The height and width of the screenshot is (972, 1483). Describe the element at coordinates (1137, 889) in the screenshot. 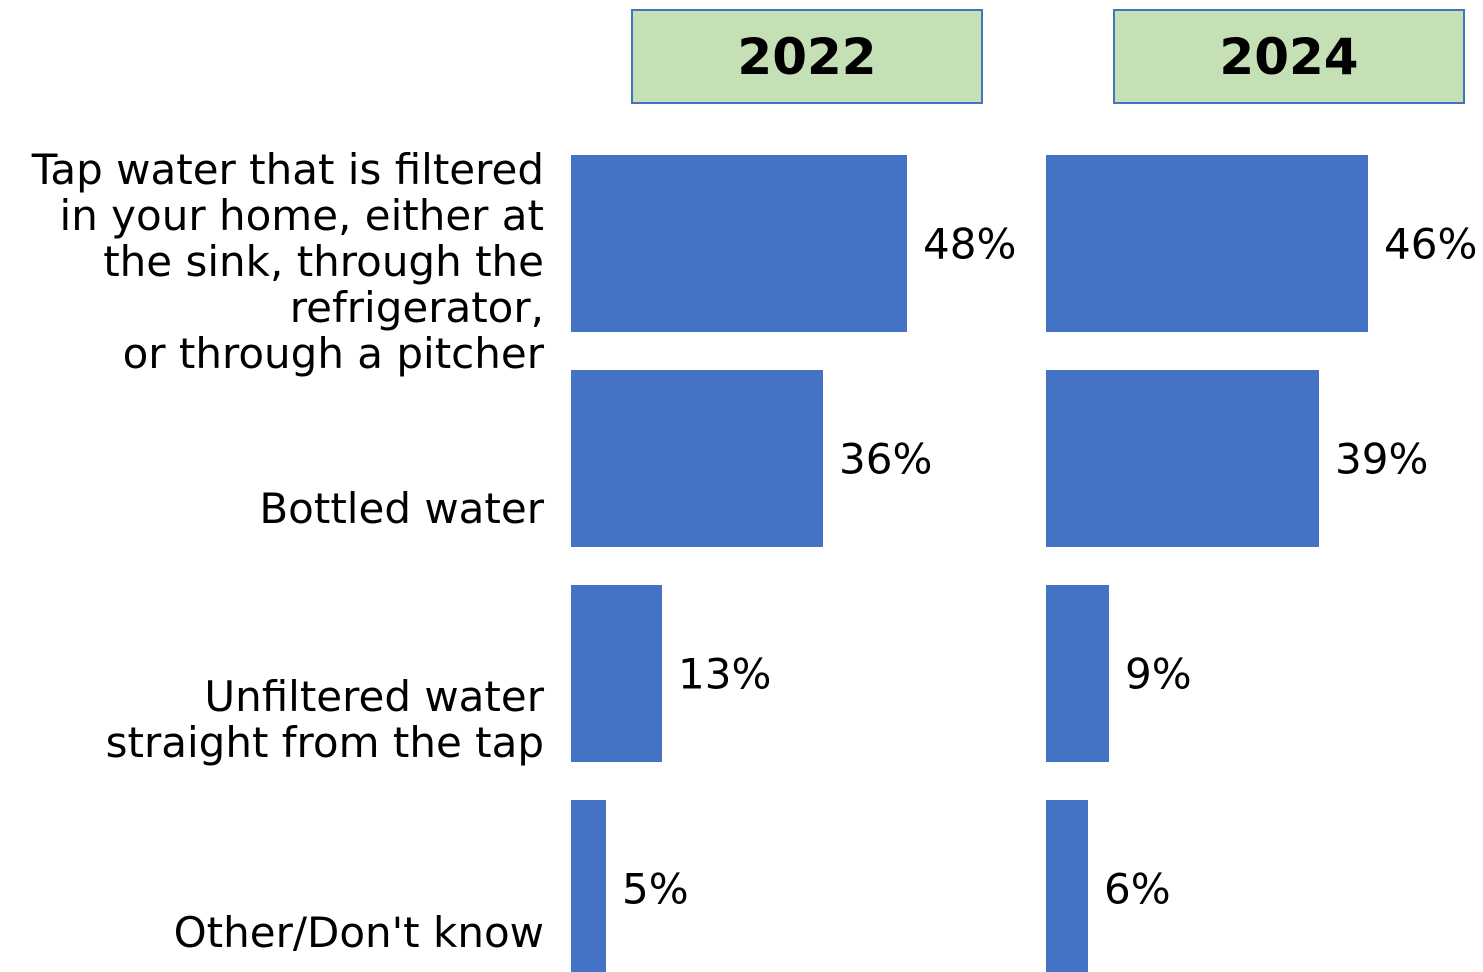

I see `value-label-2024-3: 6%` at that location.